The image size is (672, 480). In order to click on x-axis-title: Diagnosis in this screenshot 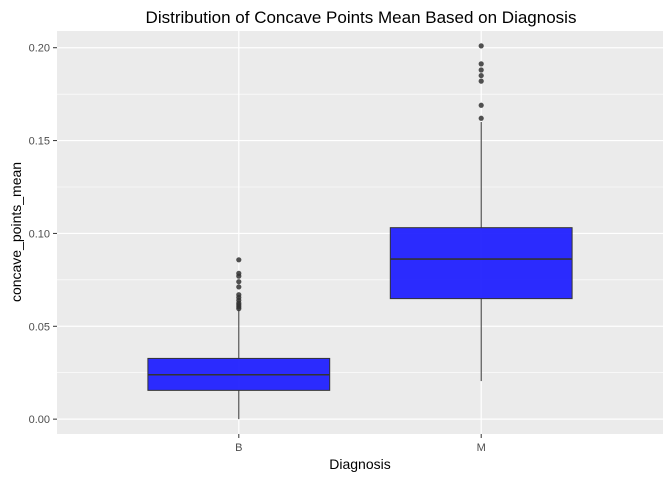, I will do `click(359, 464)`.